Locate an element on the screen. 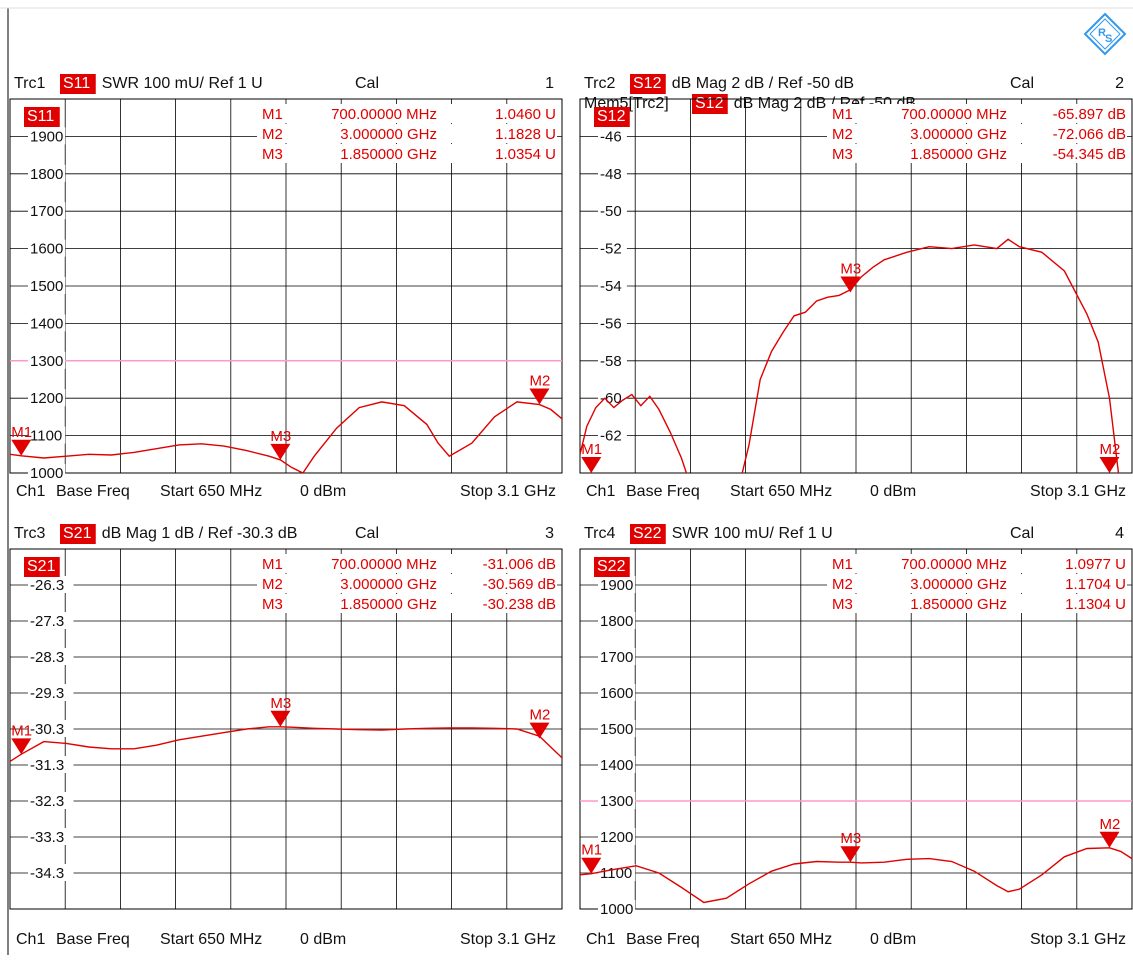  marker-readout-value: -65.897 dB is located at coordinates (1089, 114).